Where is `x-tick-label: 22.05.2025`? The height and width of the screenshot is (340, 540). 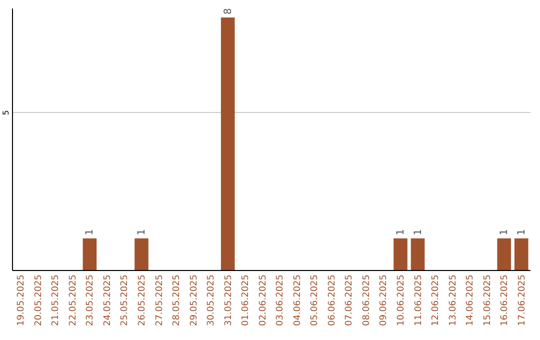 x-tick-label: 22.05.2025 is located at coordinates (73, 300).